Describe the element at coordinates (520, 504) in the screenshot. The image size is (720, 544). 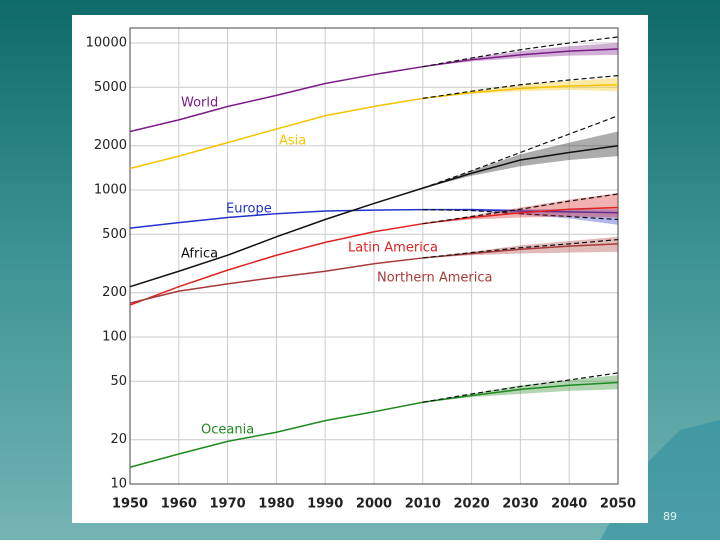
I see `x-tick-label: 2030` at that location.